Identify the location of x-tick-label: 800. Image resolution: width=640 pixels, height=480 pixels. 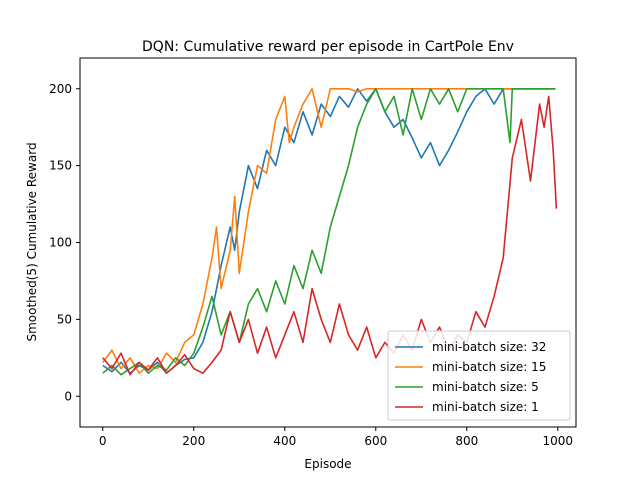
(466, 441).